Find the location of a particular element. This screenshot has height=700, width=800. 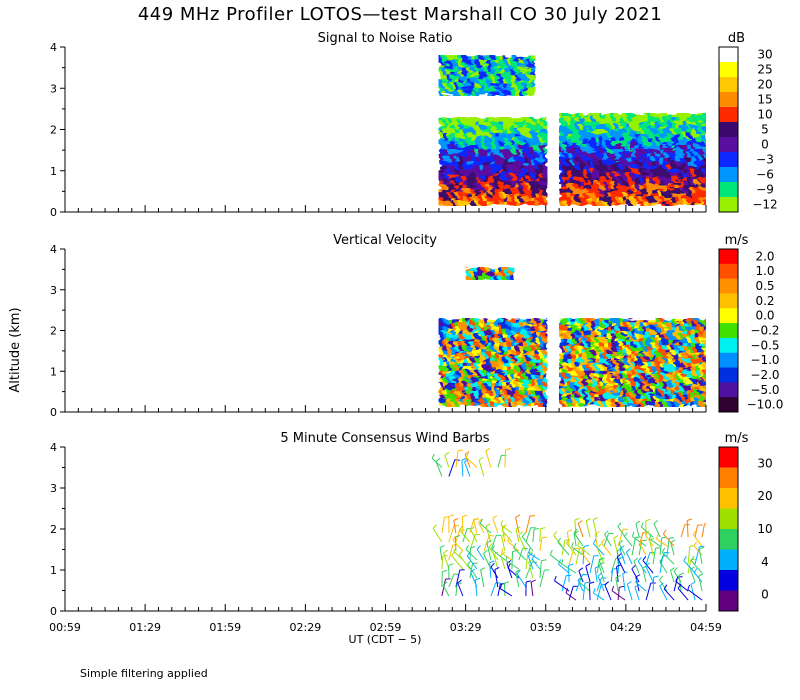

y-tick-label: 1 is located at coordinates (53, 171).